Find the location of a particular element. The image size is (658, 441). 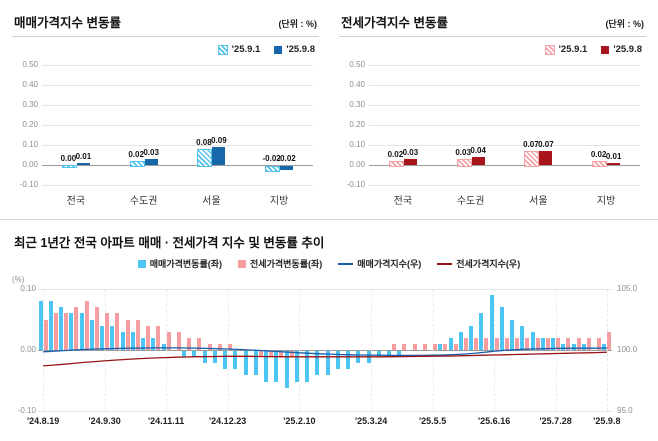

left-axis-label: -0.10 is located at coordinates (26, 410).